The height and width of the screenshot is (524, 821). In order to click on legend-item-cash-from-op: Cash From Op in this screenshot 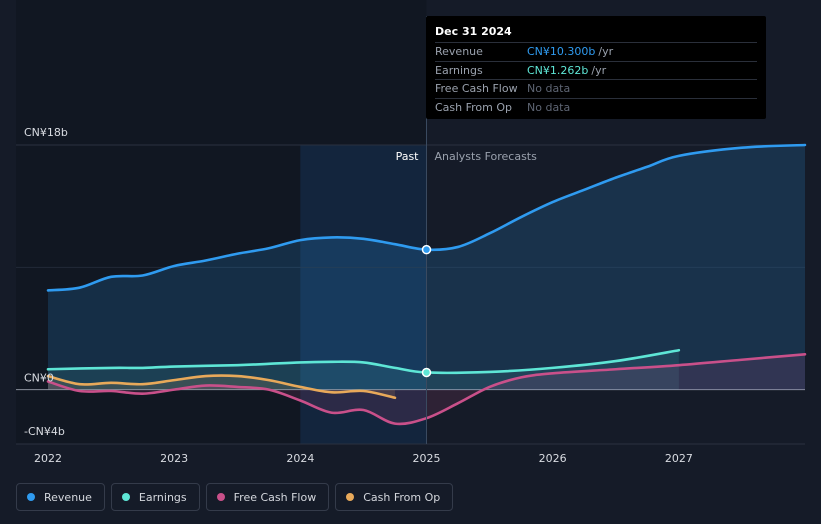, I will do `click(394, 497)`.